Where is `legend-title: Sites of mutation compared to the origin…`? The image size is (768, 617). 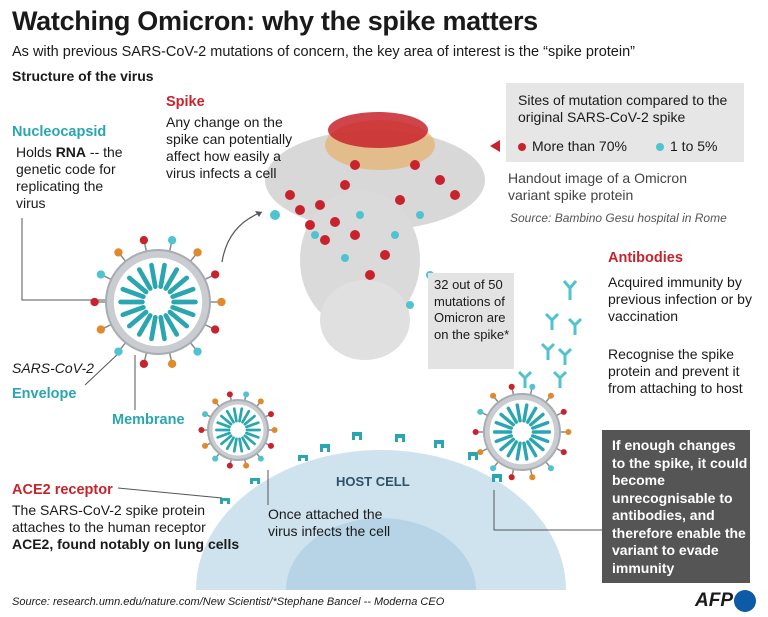
legend-title: Sites of mutation compared to the origin… is located at coordinates (623, 108).